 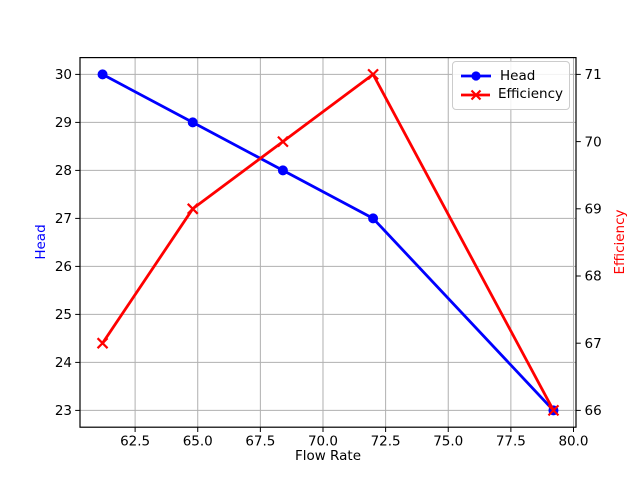 I want to click on legend-sample-circle-marker, so click(x=476, y=76).